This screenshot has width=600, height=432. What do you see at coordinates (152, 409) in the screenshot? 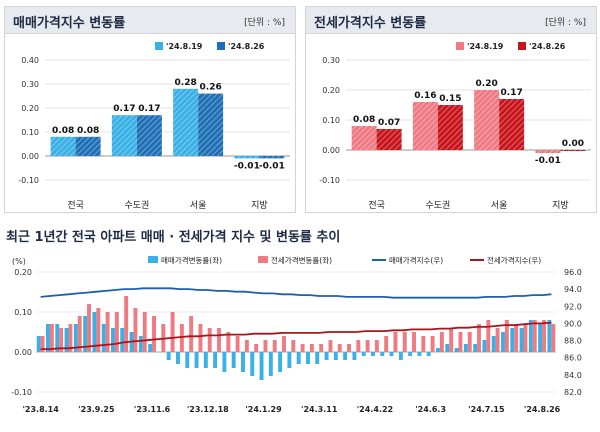
I see `x-tick-label: '23.11.6` at bounding box center [152, 409].